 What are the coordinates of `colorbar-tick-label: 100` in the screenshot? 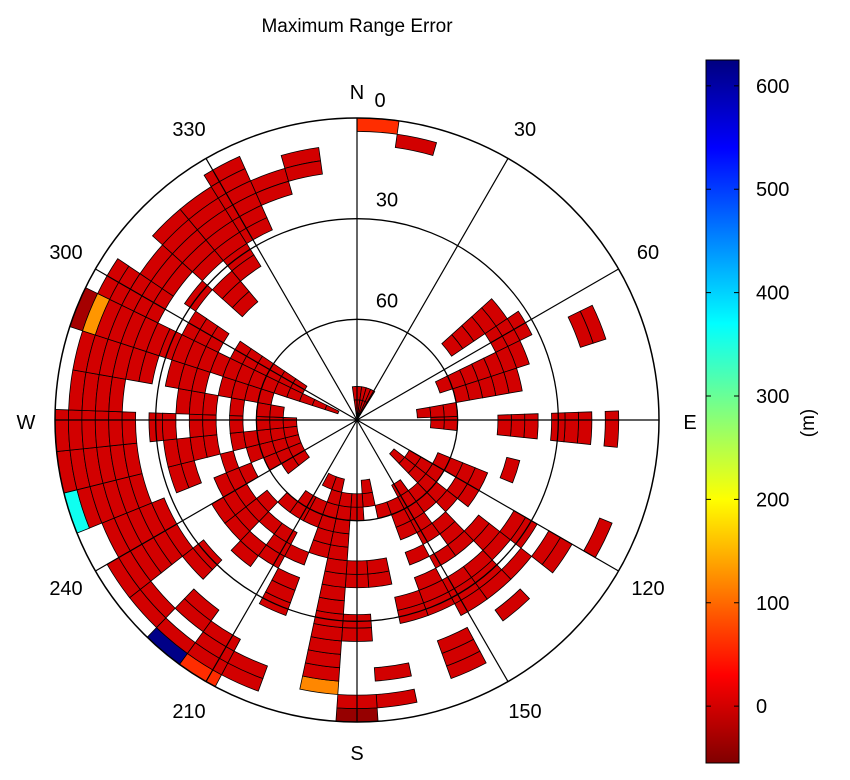 It's located at (772, 604).